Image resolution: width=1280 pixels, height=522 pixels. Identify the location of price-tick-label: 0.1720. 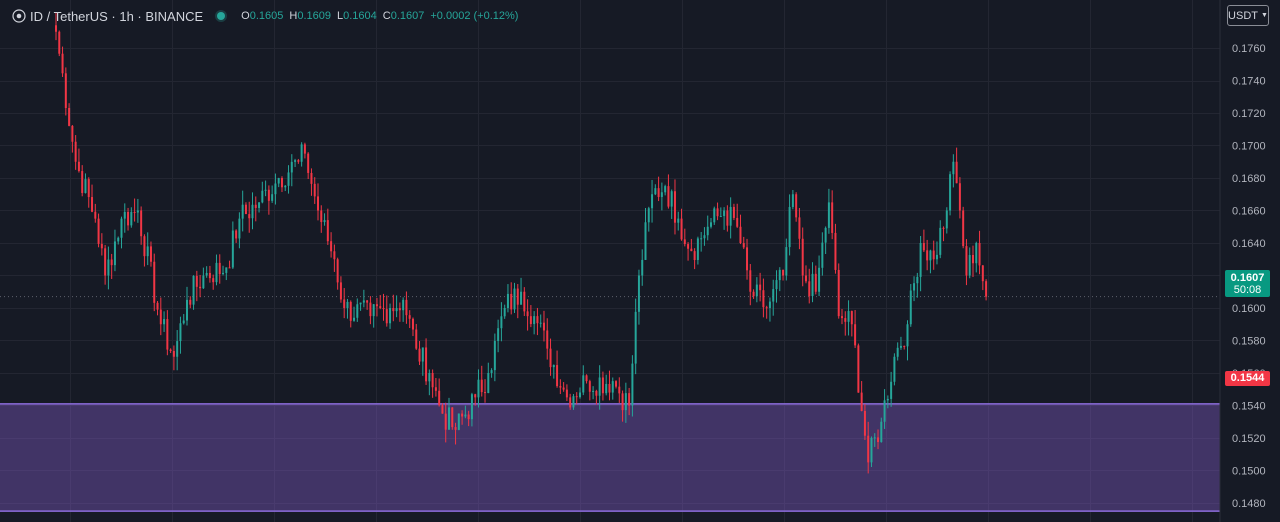
(1249, 114).